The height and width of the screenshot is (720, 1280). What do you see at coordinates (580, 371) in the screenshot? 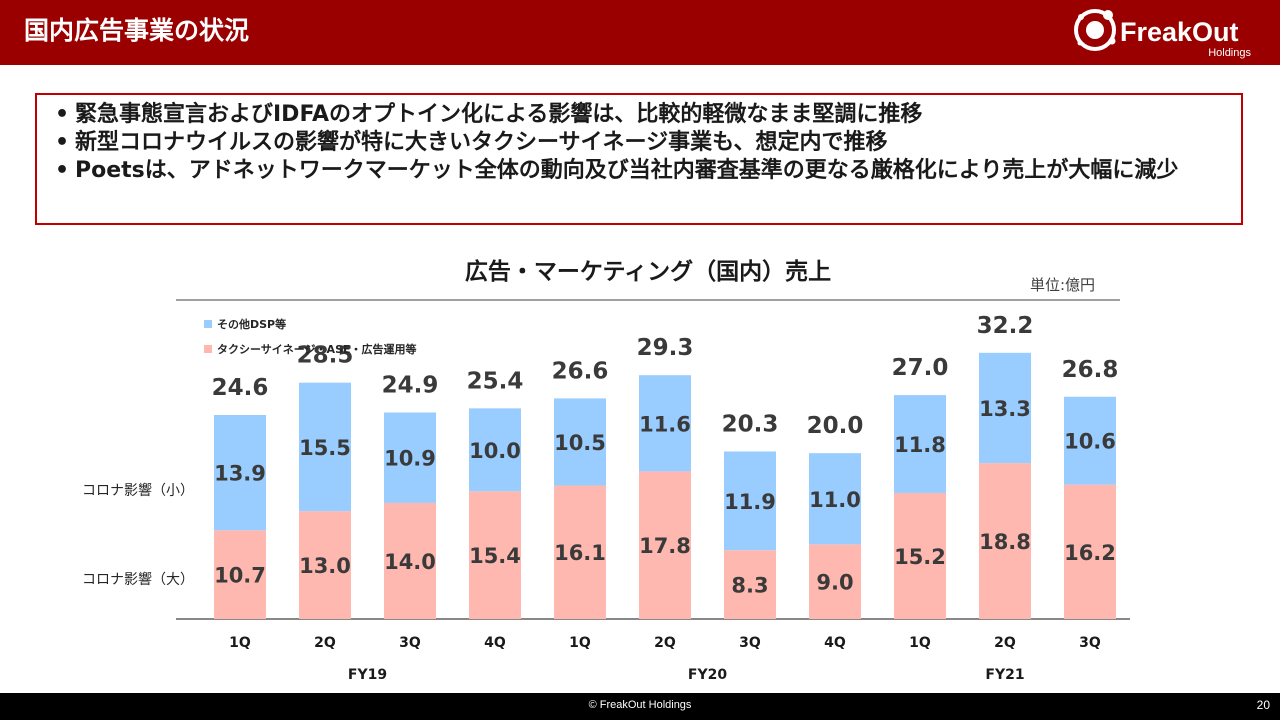
I see `total-label: 26.6` at bounding box center [580, 371].